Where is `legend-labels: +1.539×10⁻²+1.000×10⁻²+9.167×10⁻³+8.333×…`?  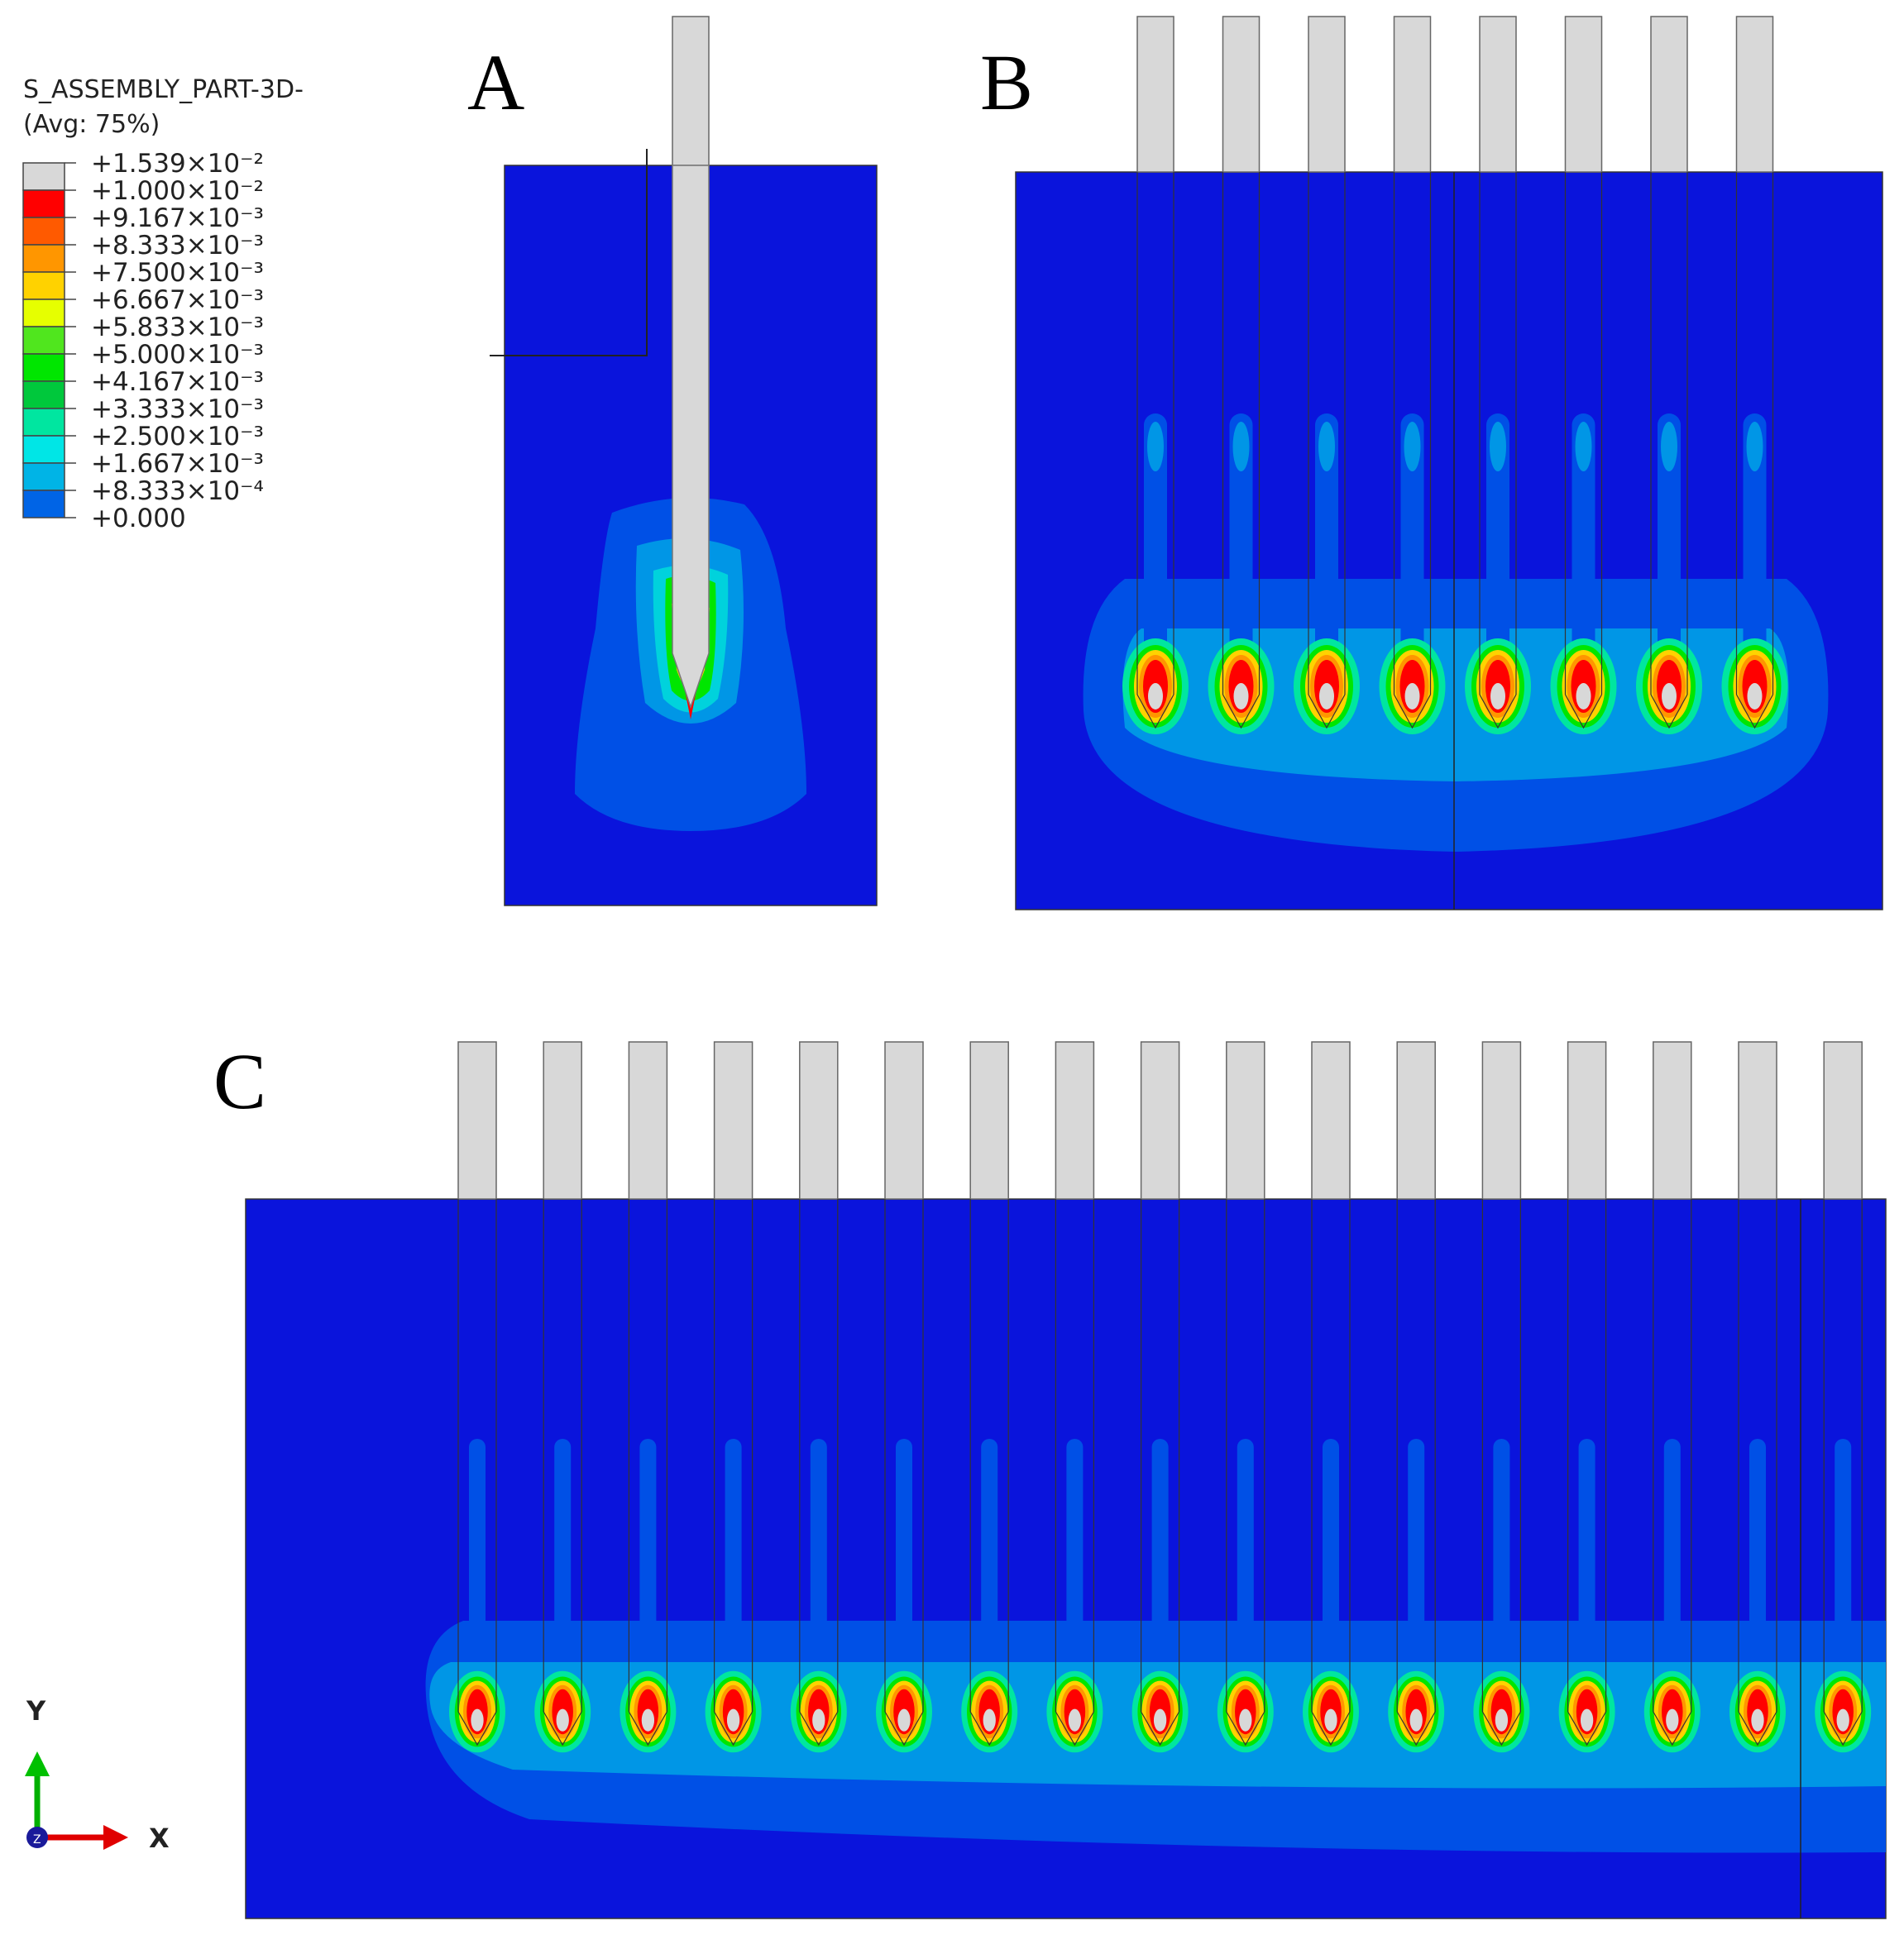 legend-labels: +1.539×10⁻²+1.000×10⁻²+9.167×10⁻³+8.333×… is located at coordinates (177, 341).